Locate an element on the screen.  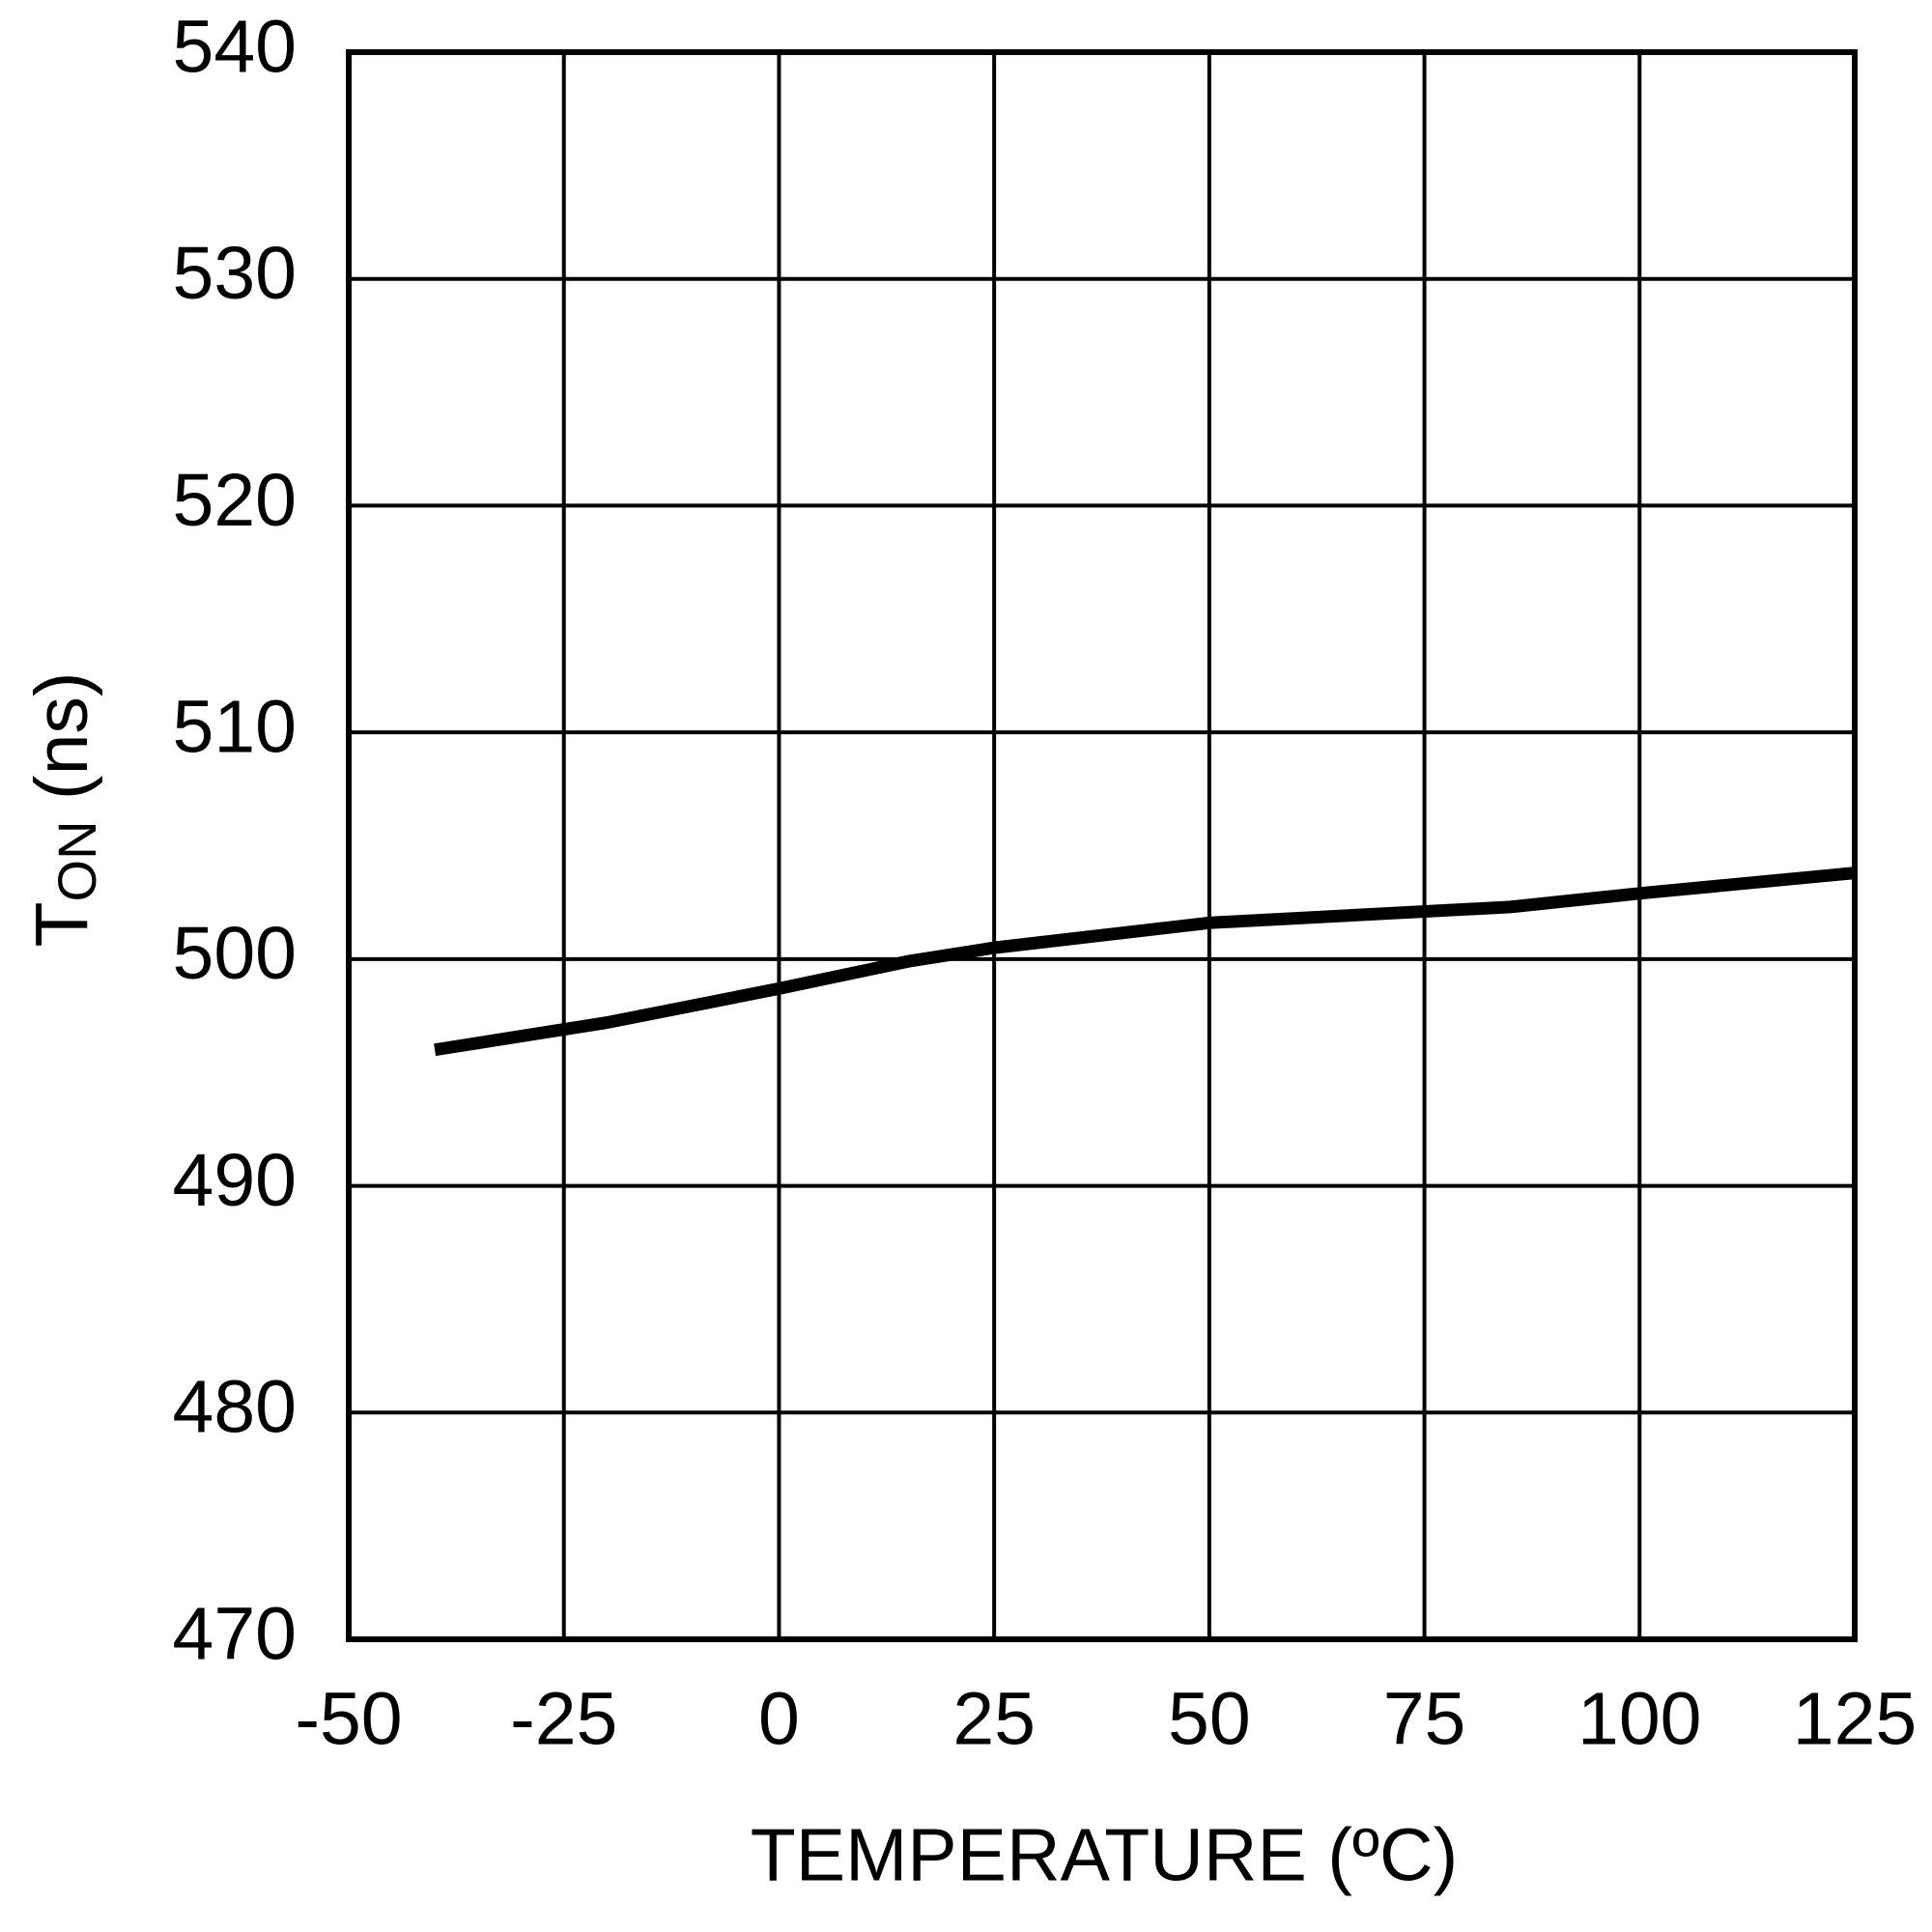
x-tick-label: 25 is located at coordinates (994, 1718).